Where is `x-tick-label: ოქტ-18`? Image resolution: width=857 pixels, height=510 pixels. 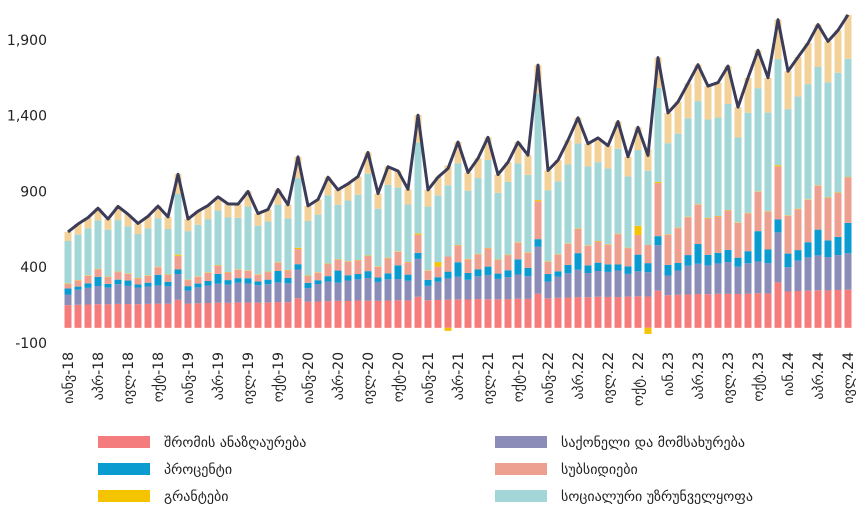 x-tick-label: ოქტ-18 is located at coordinates (159, 377).